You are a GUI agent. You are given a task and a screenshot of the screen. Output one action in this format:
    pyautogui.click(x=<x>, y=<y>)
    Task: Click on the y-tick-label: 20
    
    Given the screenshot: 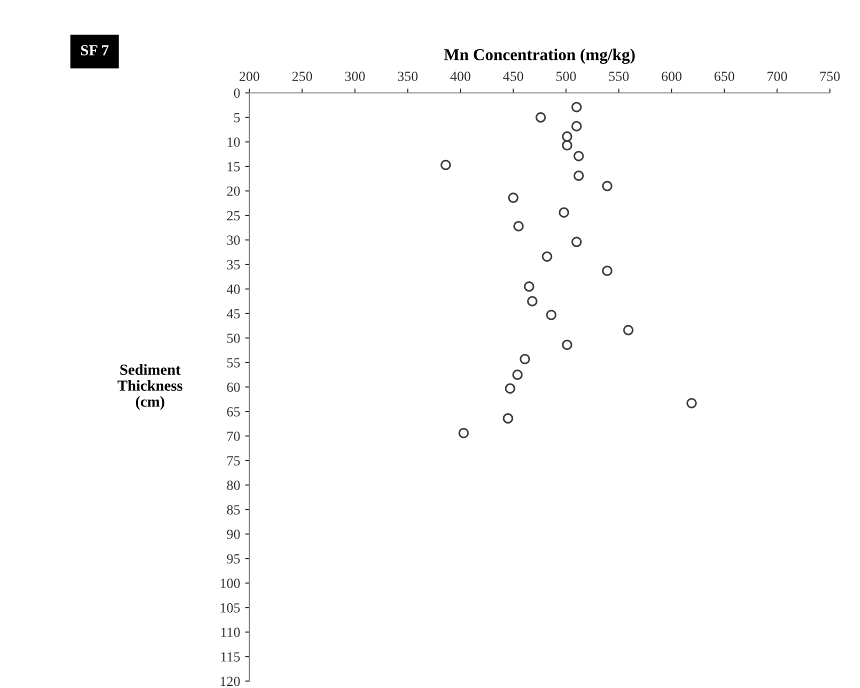 What is the action you would take?
    pyautogui.click(x=233, y=191)
    